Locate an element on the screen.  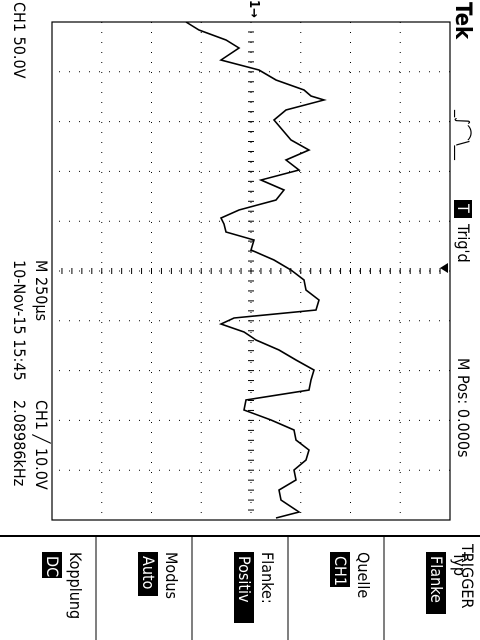
menu-title: TRIGGER is located at coordinates (467, 575).